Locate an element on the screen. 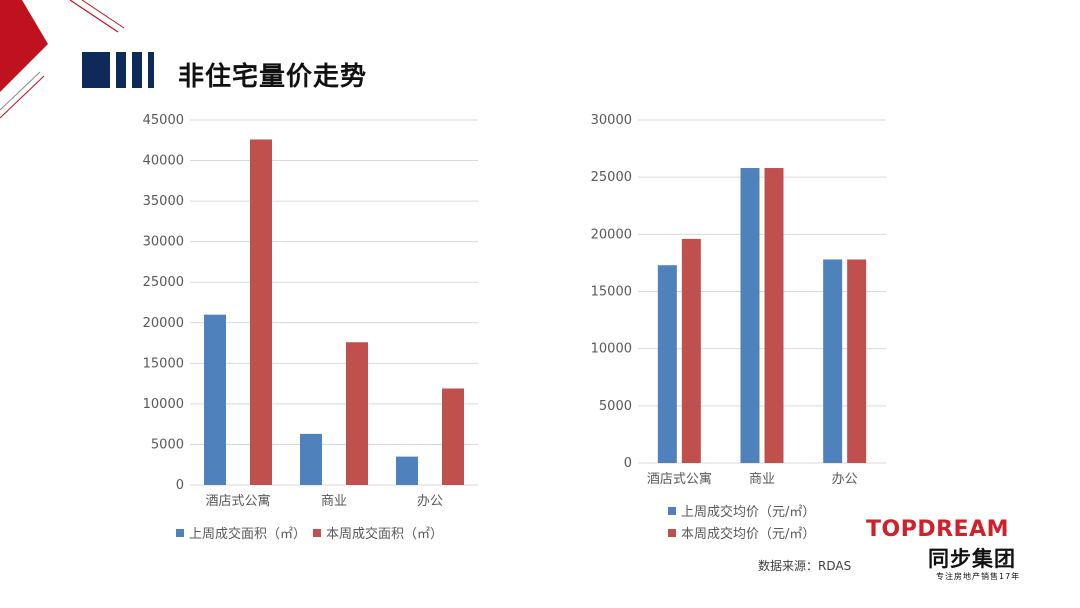  corner-decoration is located at coordinates (62, 59).